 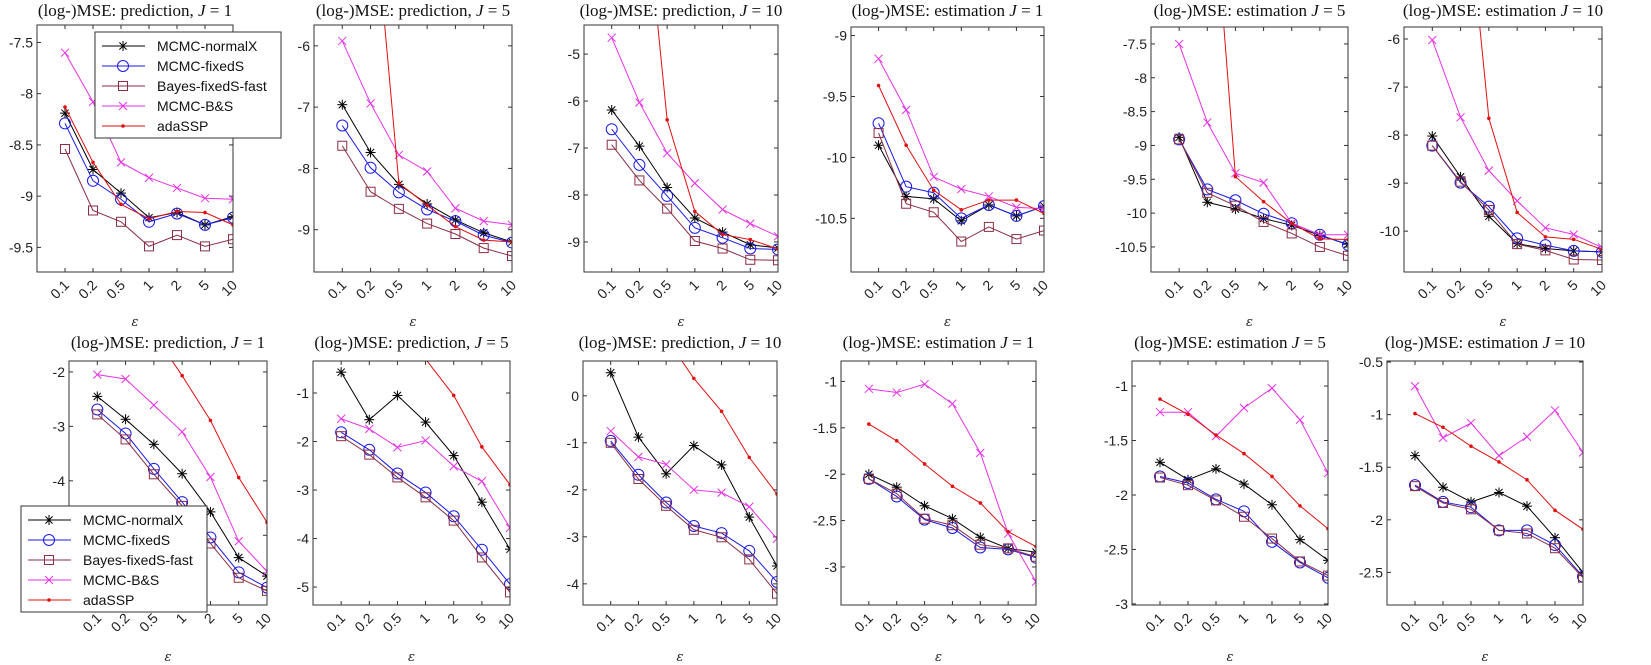 I want to click on subplot-title: (log-)MSE: prediction, J = 1, so click(x=168, y=342).